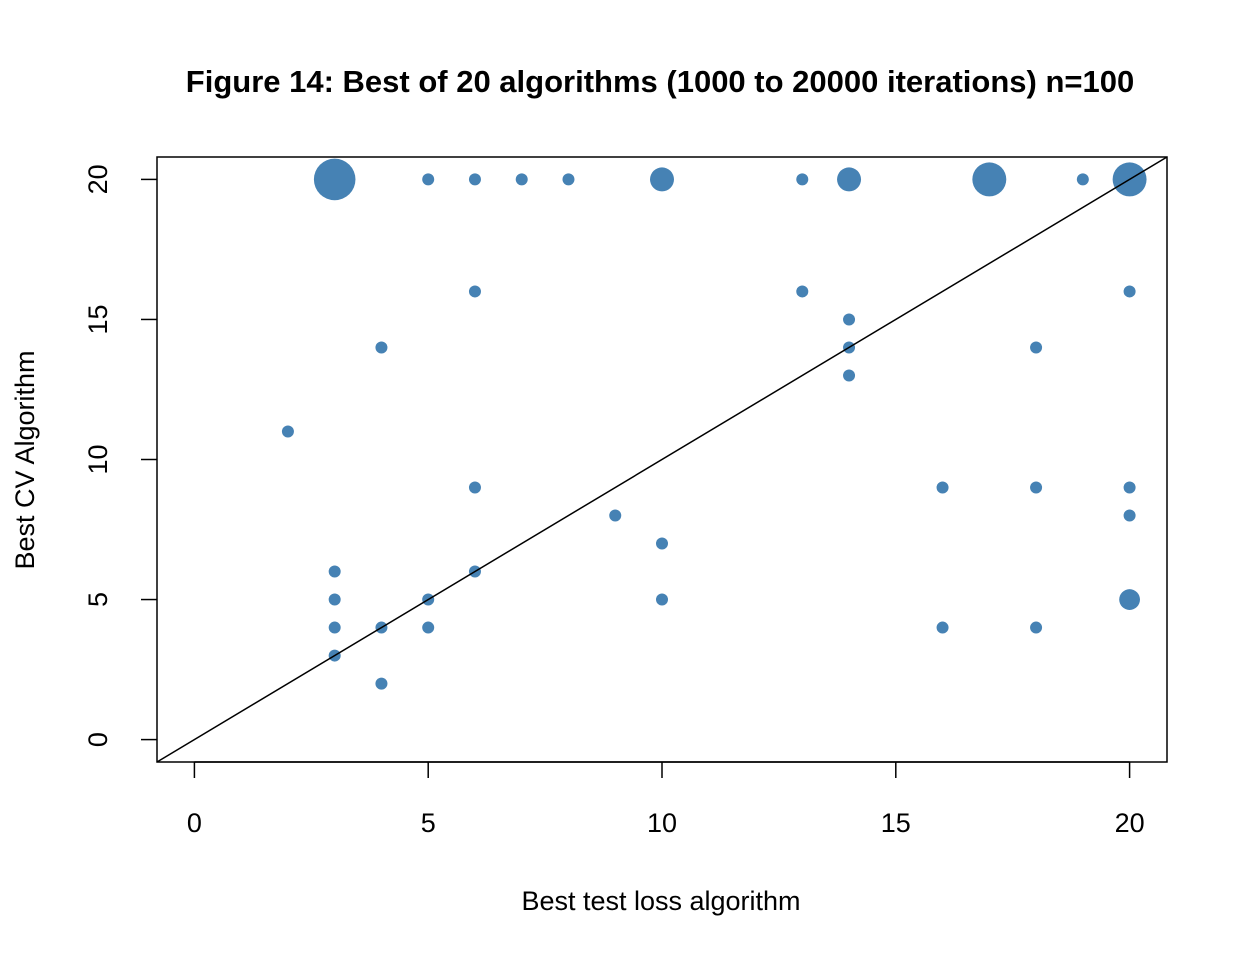  I want to click on x-axis: 0 5 10 15 20, so click(666, 799).